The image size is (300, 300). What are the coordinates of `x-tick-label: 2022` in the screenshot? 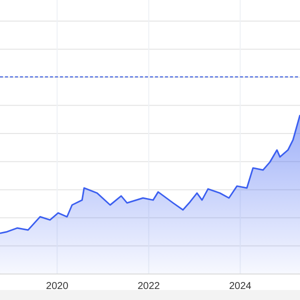 It's located at (149, 286).